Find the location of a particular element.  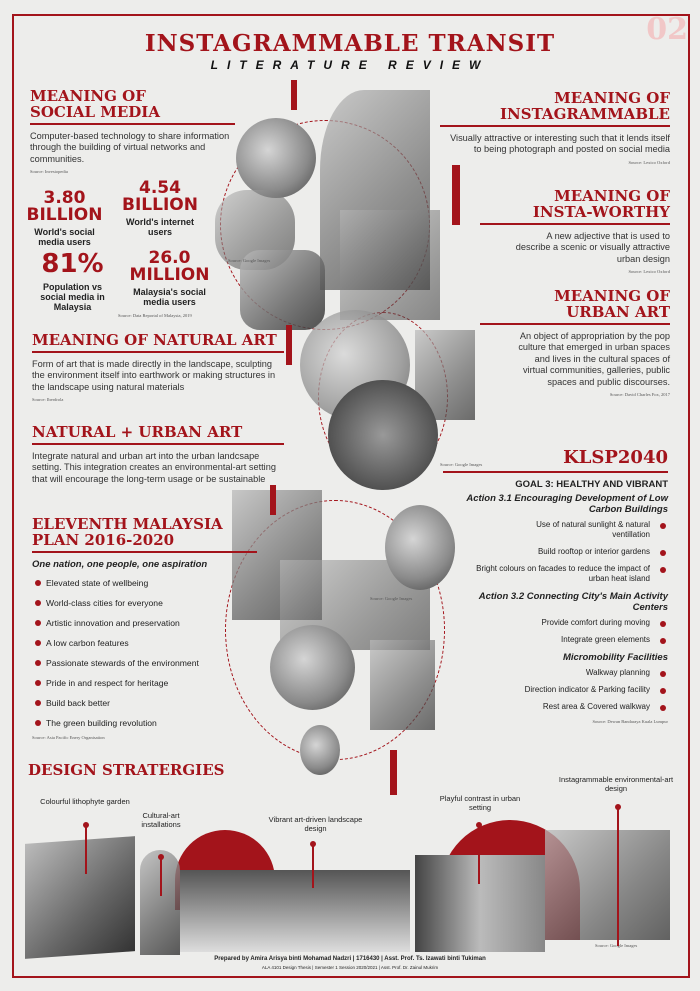

klsp-goal: GOAL 3: HEALTHY AND VIBRANT is located at coordinates (591, 484).